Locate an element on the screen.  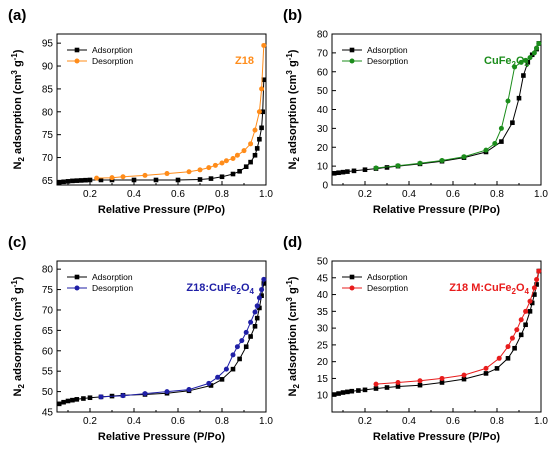
y-tick-label: 30 is located at coordinates (323, 329).